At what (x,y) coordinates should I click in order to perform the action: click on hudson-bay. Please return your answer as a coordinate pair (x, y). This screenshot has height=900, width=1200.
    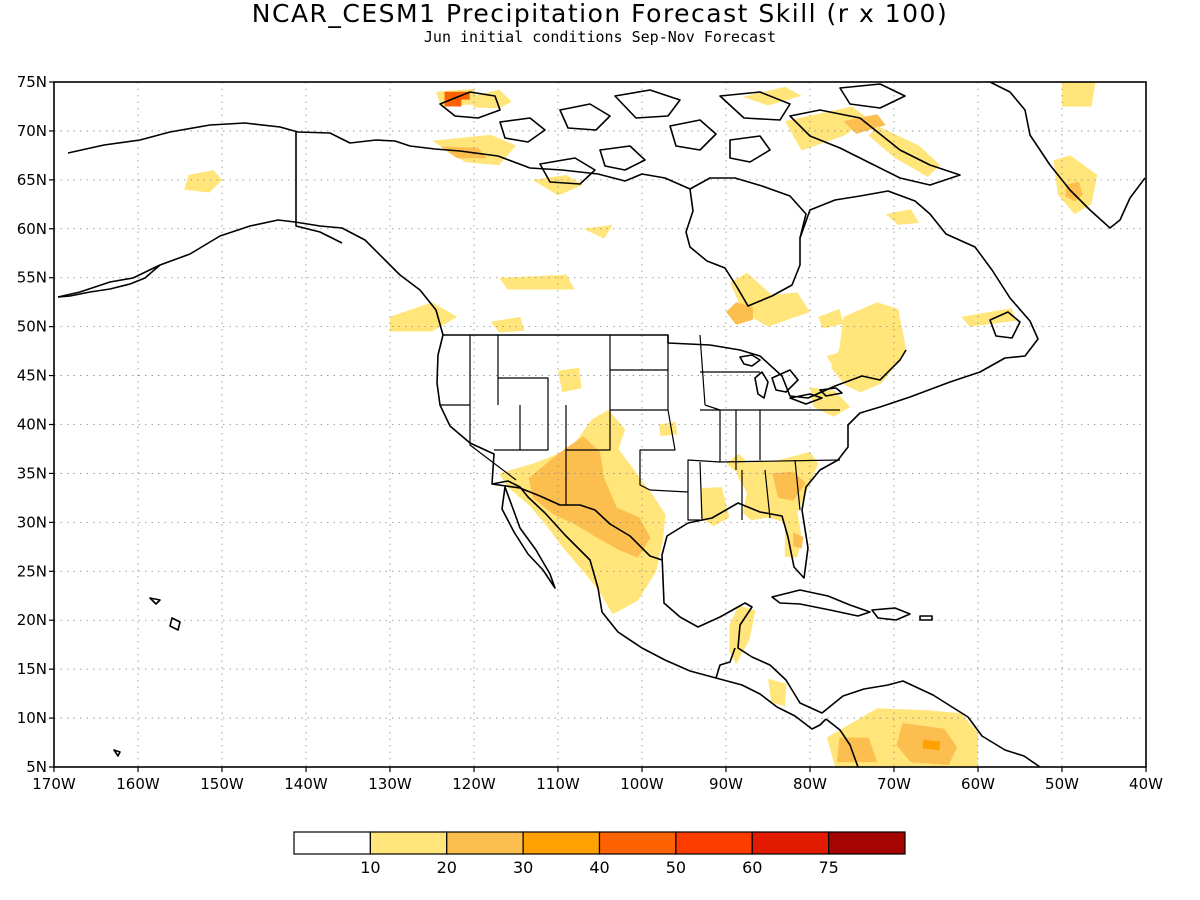
    Looking at the image, I should click on (748, 208).